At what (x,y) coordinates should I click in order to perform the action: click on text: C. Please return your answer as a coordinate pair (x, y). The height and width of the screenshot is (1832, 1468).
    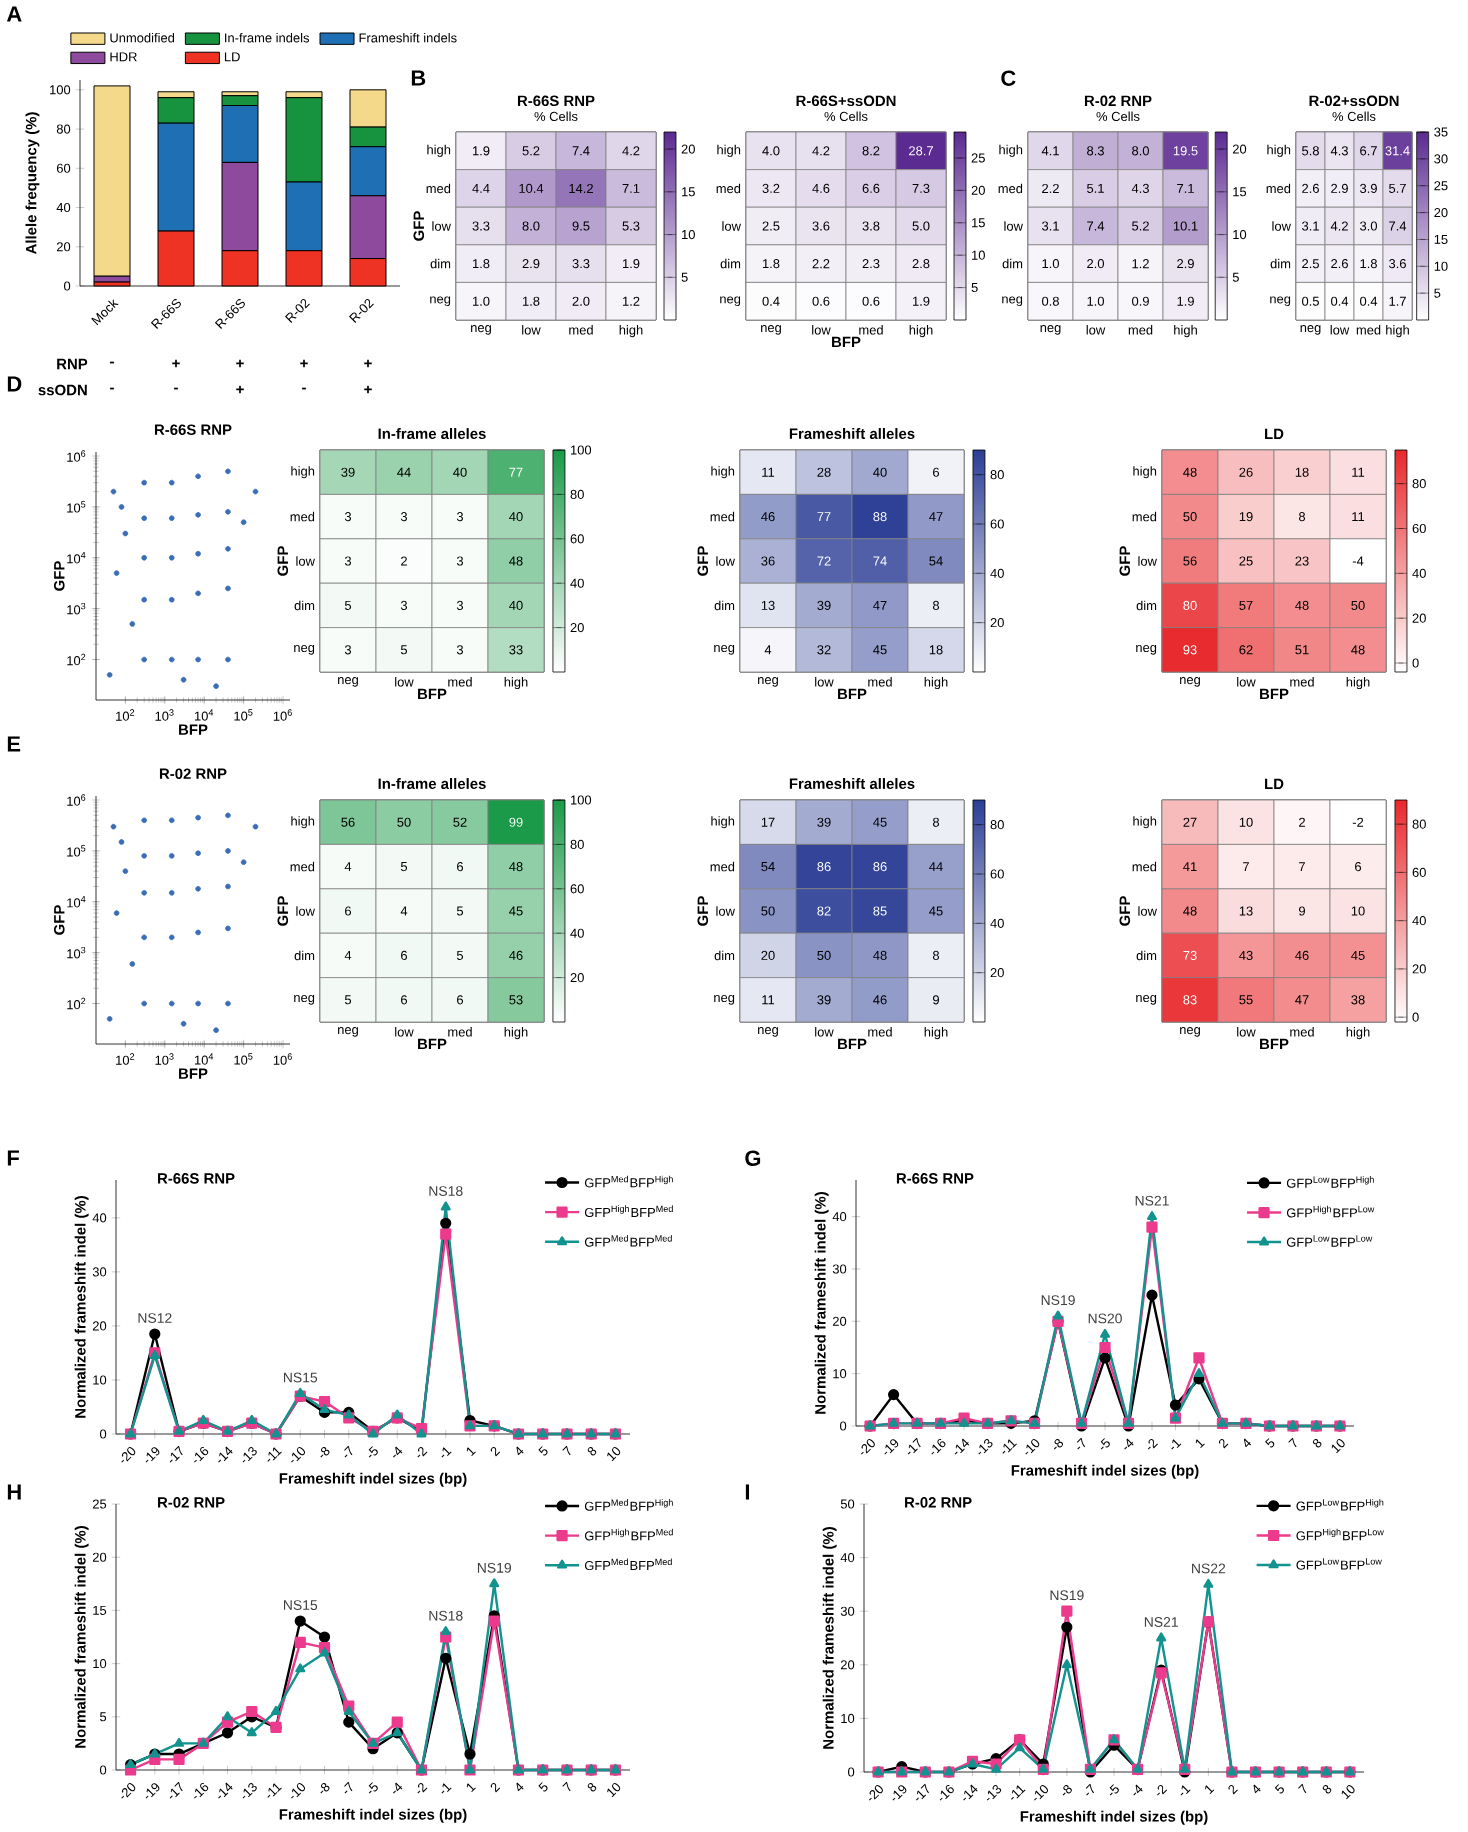
    Looking at the image, I should click on (1008, 78).